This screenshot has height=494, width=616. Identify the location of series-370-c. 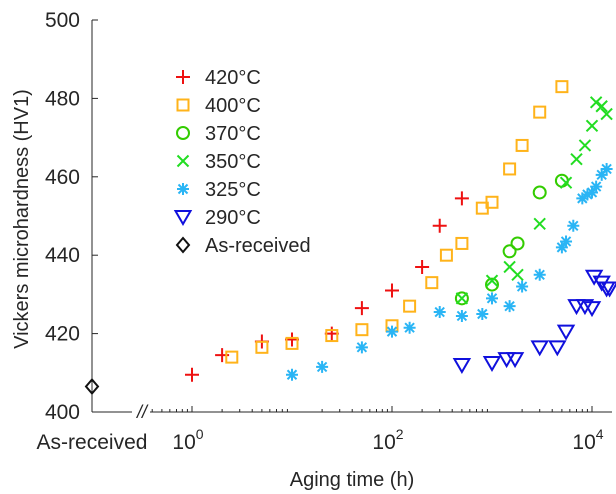
(511, 239).